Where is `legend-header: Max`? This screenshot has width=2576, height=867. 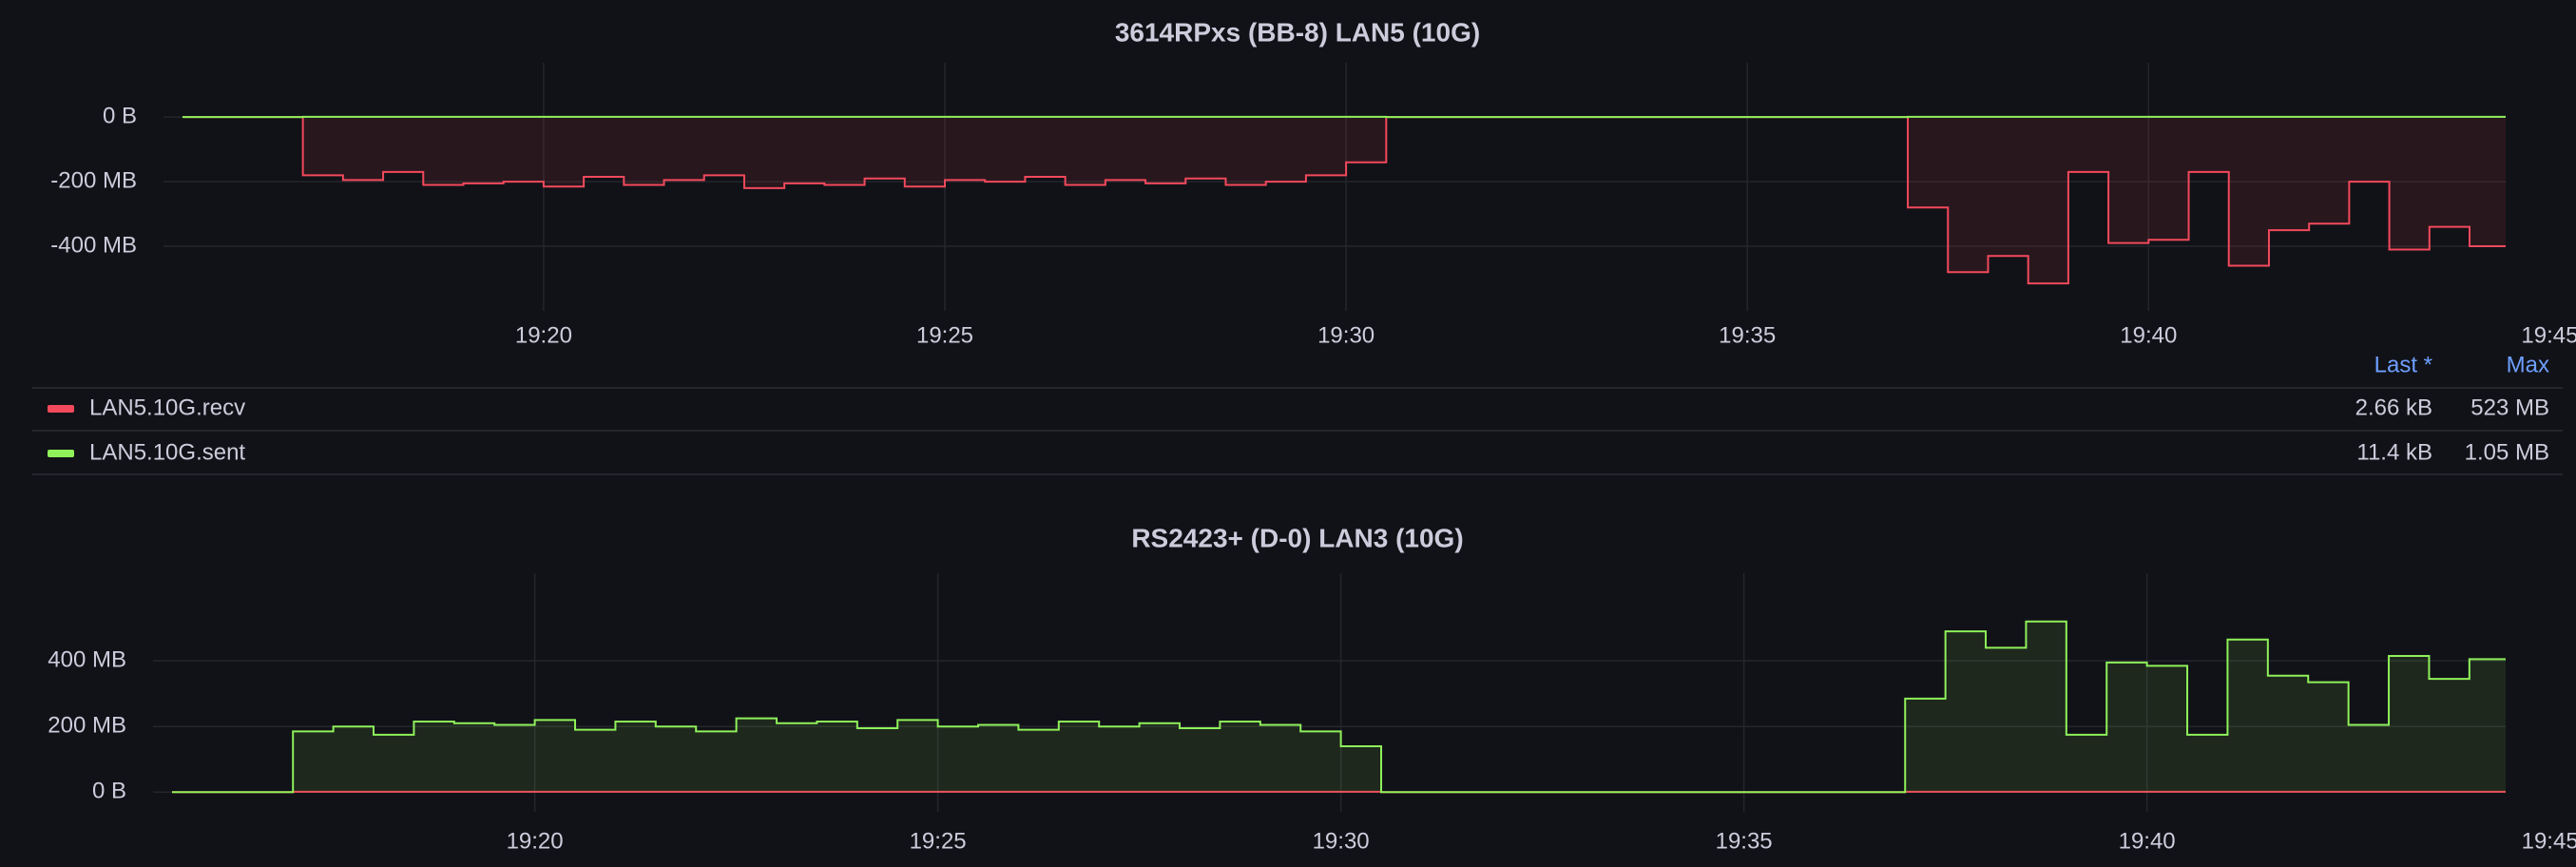
legend-header: Max is located at coordinates (2528, 364).